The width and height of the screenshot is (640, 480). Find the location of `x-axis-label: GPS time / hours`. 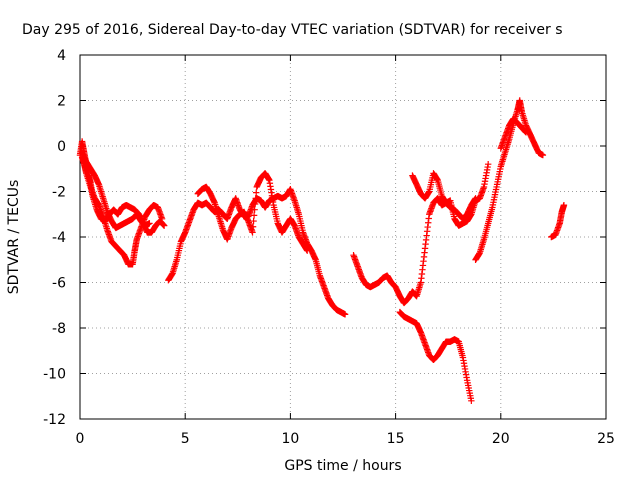

x-axis-label: GPS time / hours is located at coordinates (342, 466).